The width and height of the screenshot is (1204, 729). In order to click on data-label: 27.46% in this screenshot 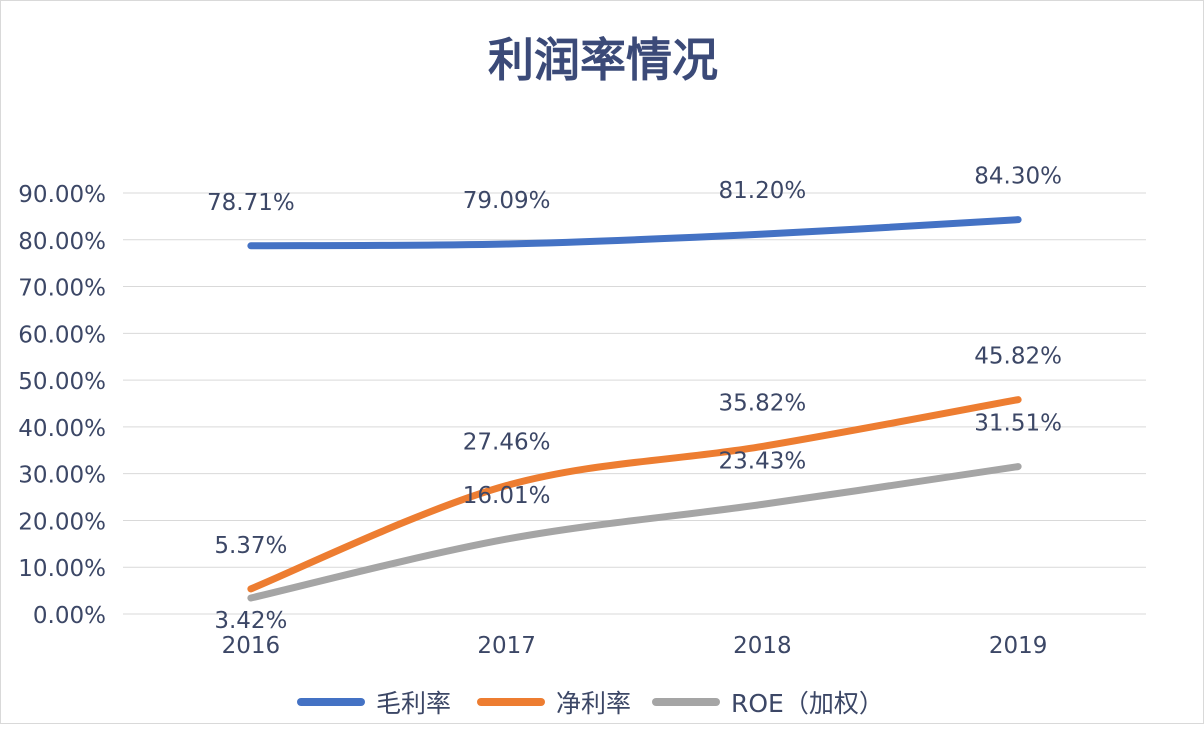, I will do `click(507, 443)`.